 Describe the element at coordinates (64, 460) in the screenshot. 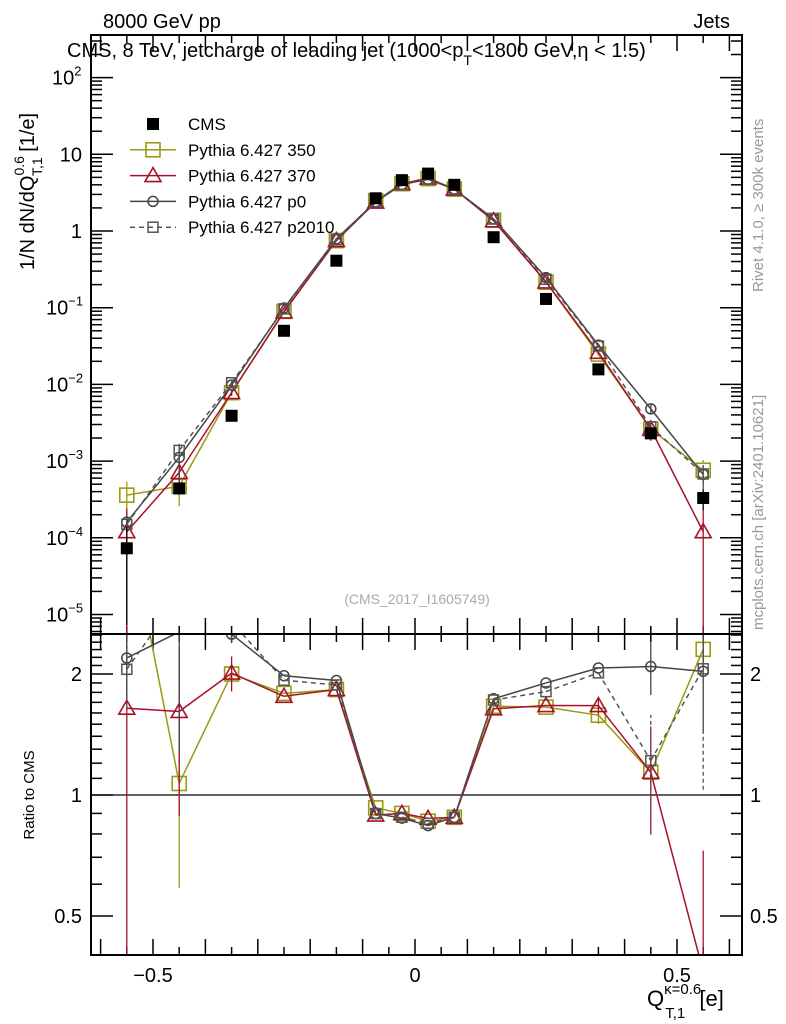

I see `y-tick-label: 10⁻³` at that location.